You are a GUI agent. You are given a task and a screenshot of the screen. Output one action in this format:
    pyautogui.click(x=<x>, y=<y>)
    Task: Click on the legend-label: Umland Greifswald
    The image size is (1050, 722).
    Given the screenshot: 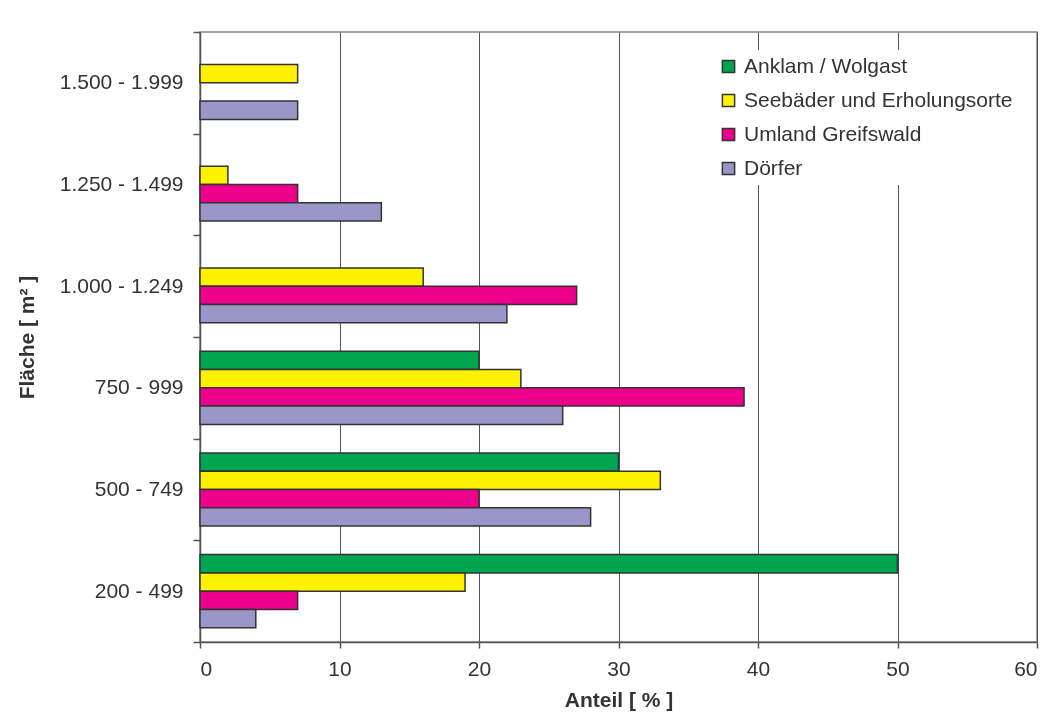 What is the action you would take?
    pyautogui.click(x=833, y=133)
    